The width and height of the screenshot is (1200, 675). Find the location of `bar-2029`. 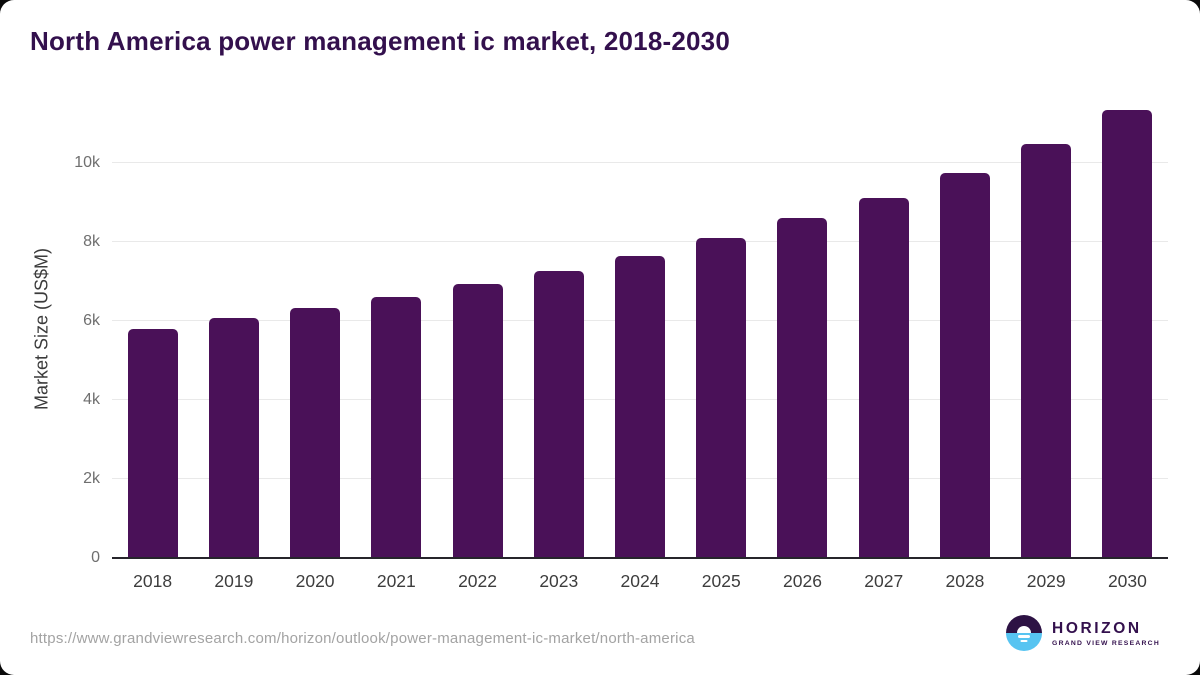

bar-2029 is located at coordinates (1046, 351).